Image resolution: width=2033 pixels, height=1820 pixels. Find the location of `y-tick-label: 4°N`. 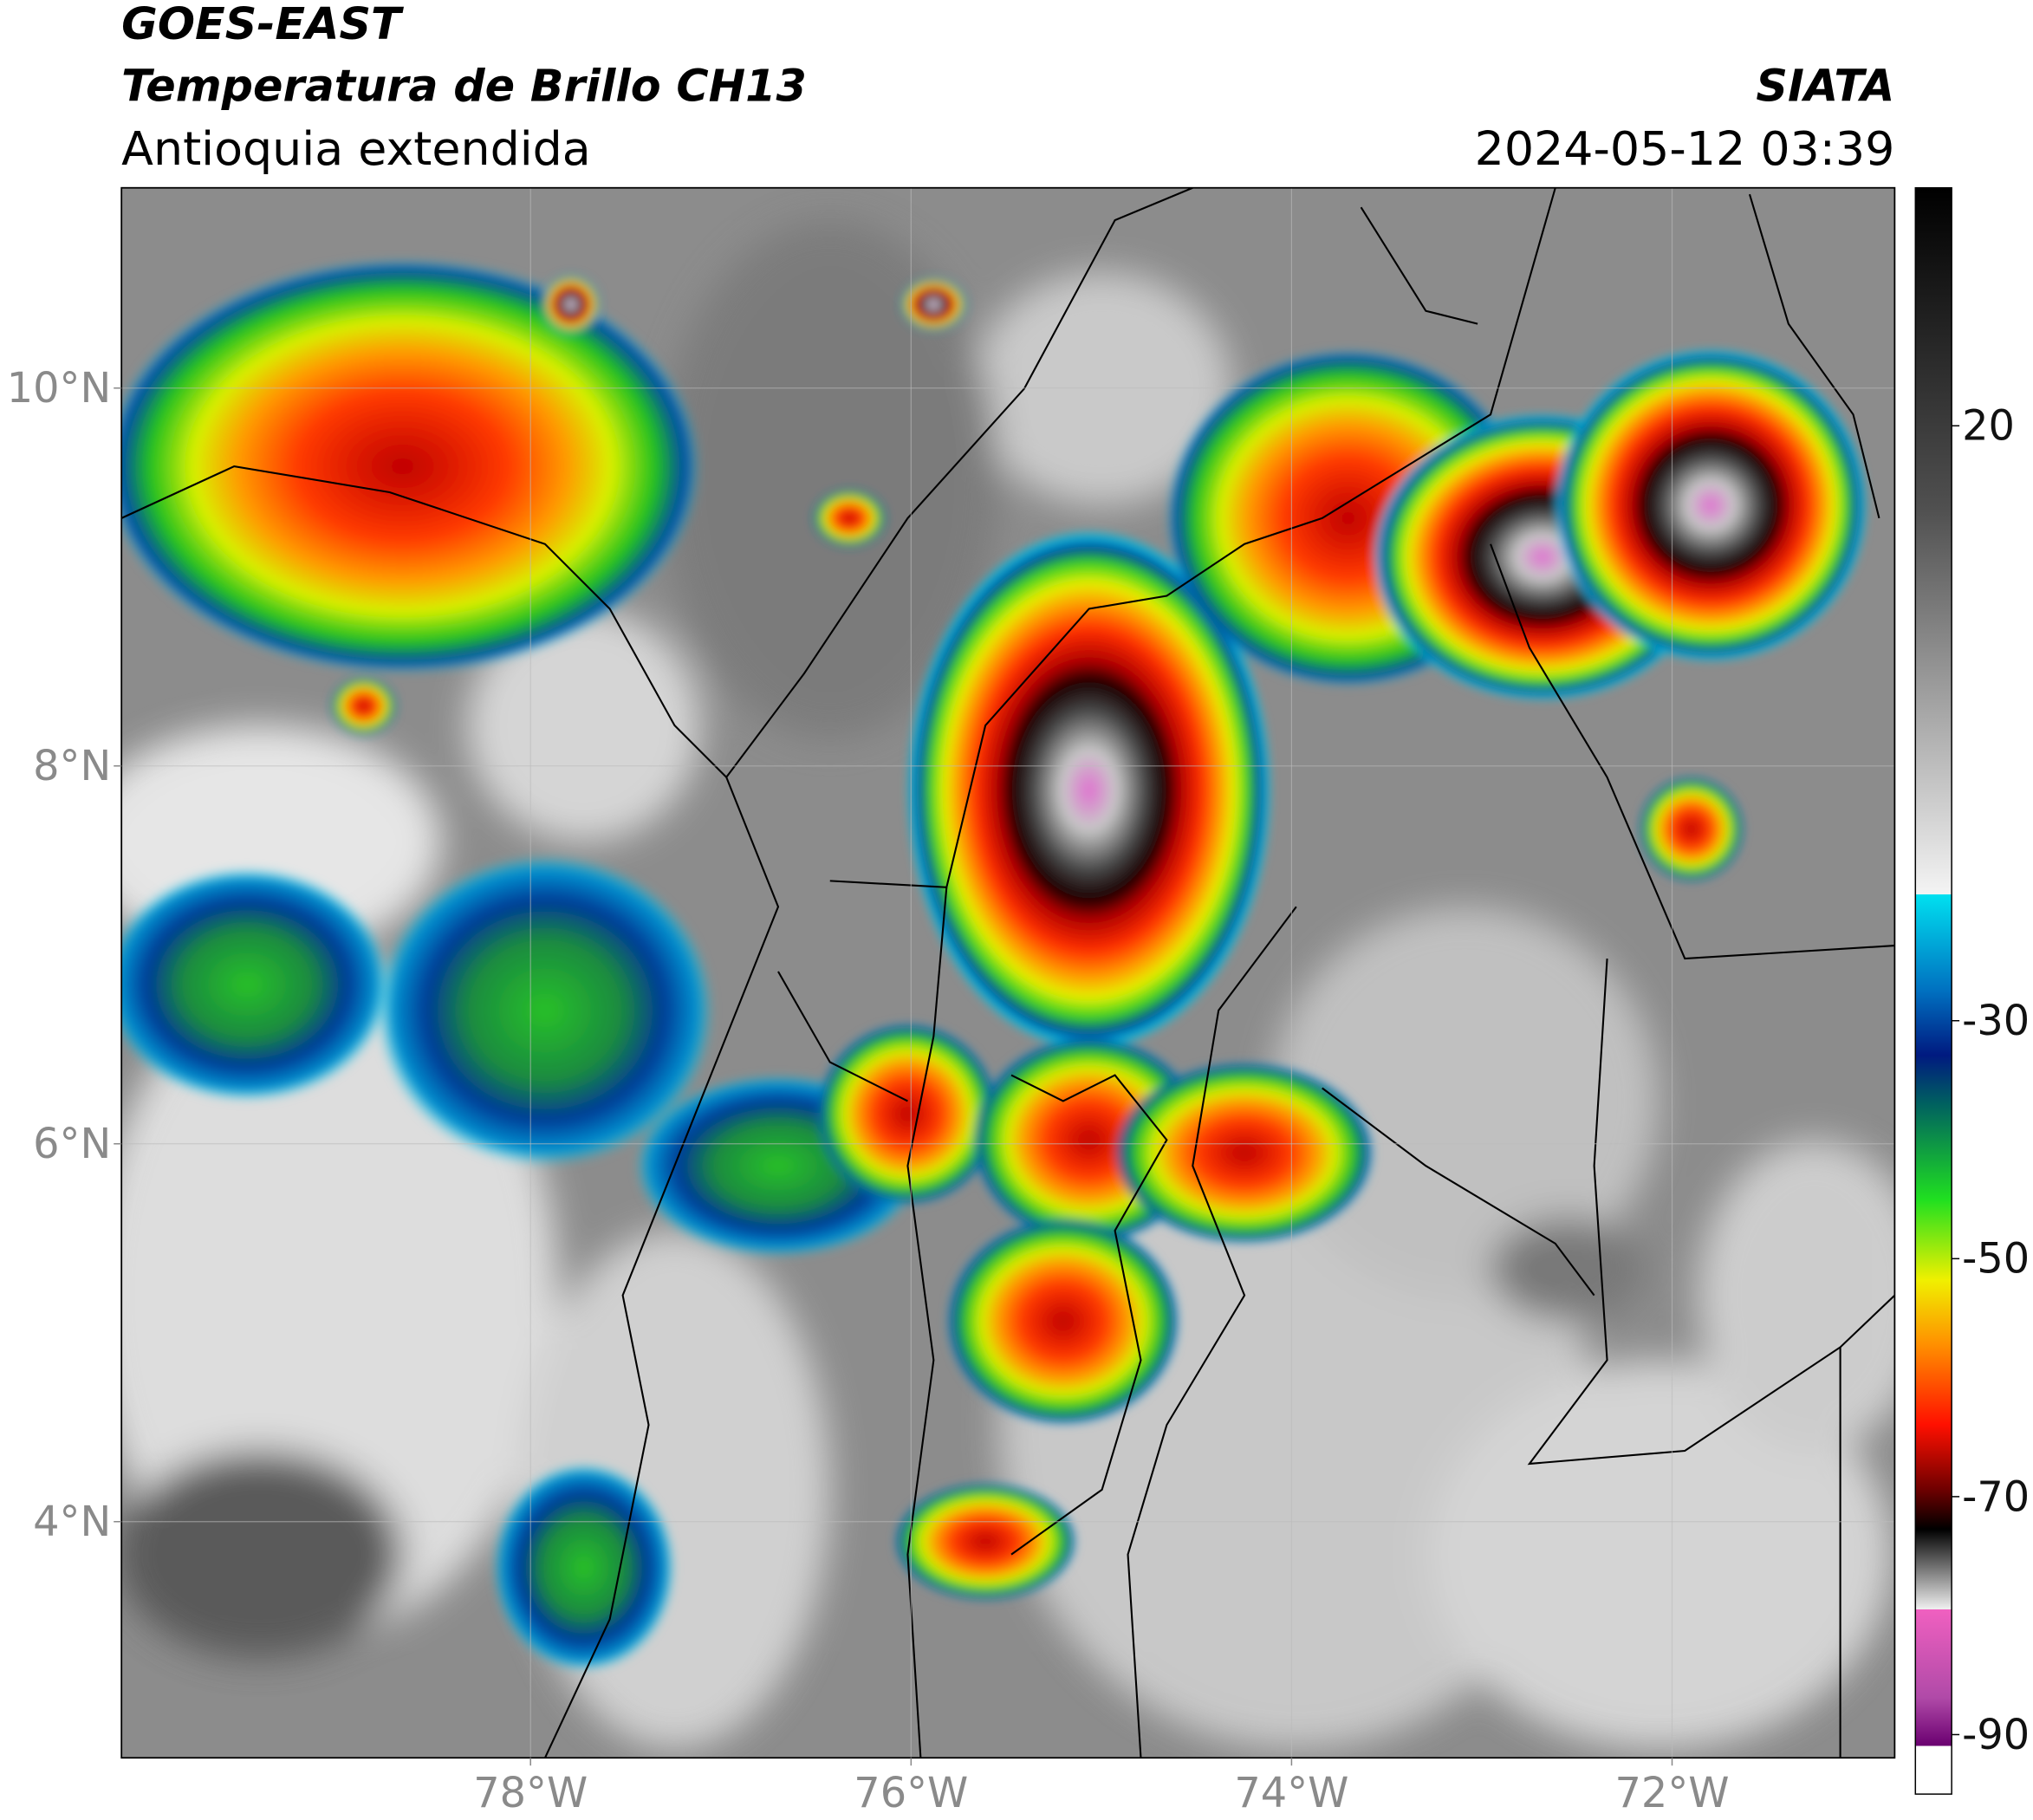

y-tick-label: 4°N is located at coordinates (72, 1522).